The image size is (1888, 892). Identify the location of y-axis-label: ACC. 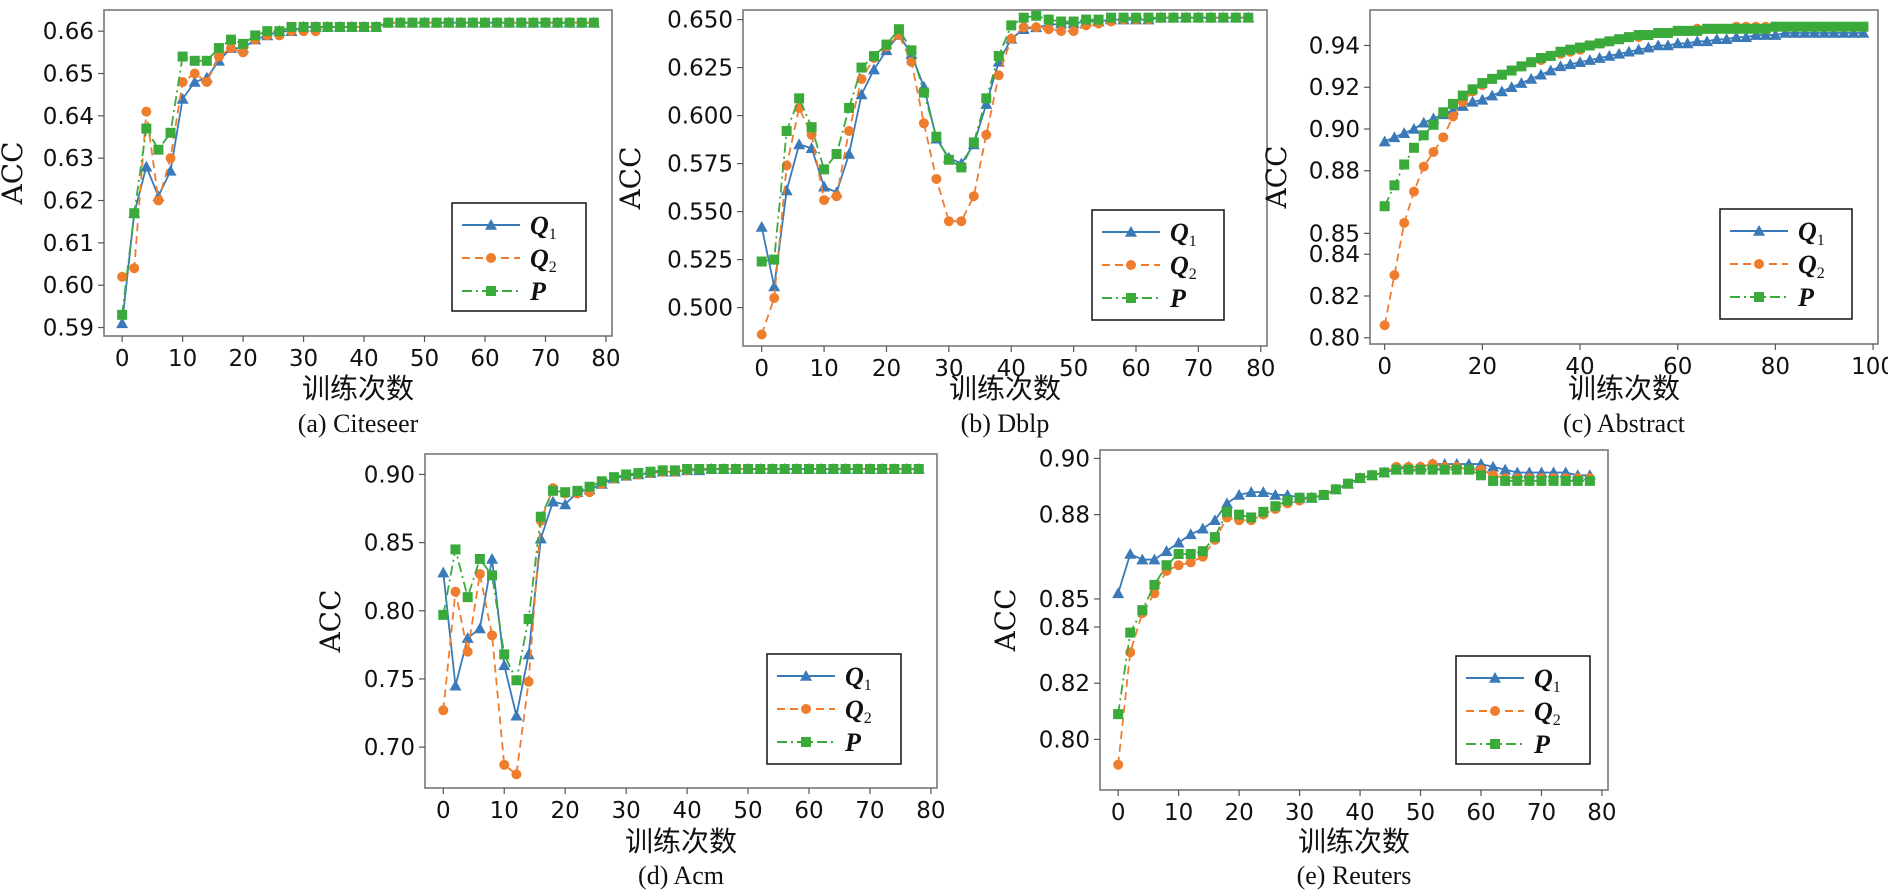
(14, 173).